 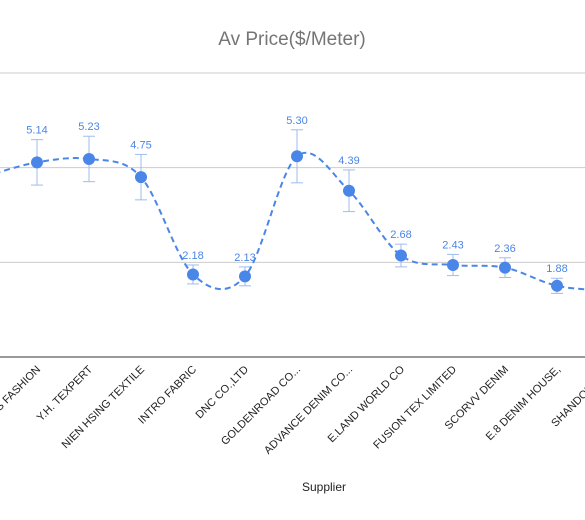 What do you see at coordinates (36, 131) in the screenshot?
I see `data-label-0: 5.14` at bounding box center [36, 131].